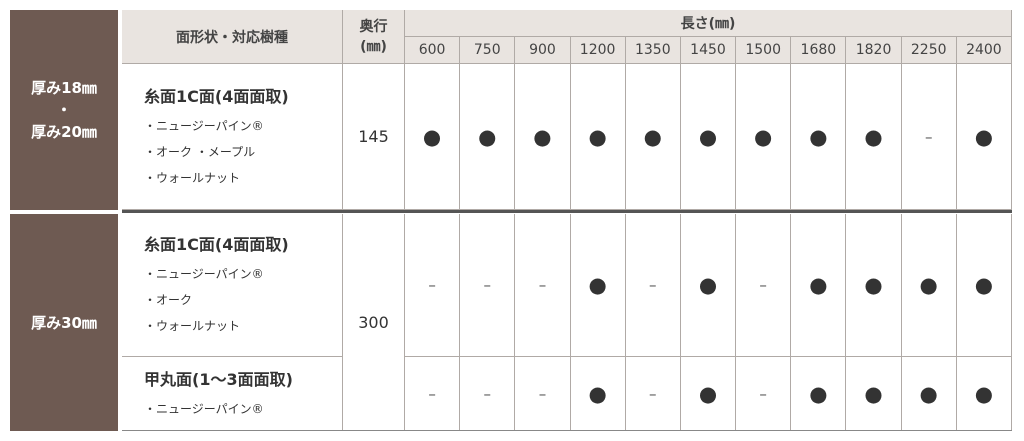 This screenshot has width=1024, height=441. I want to click on bottom-line, so click(567, 430).